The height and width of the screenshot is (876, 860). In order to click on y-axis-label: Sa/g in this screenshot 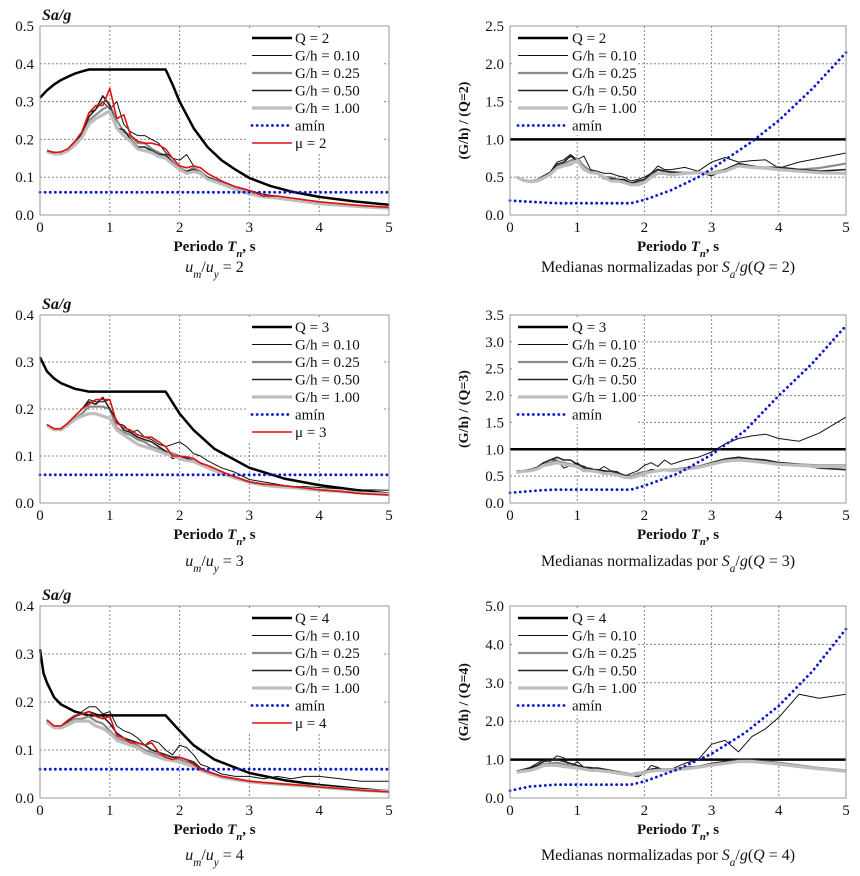, I will do `click(56, 595)`.